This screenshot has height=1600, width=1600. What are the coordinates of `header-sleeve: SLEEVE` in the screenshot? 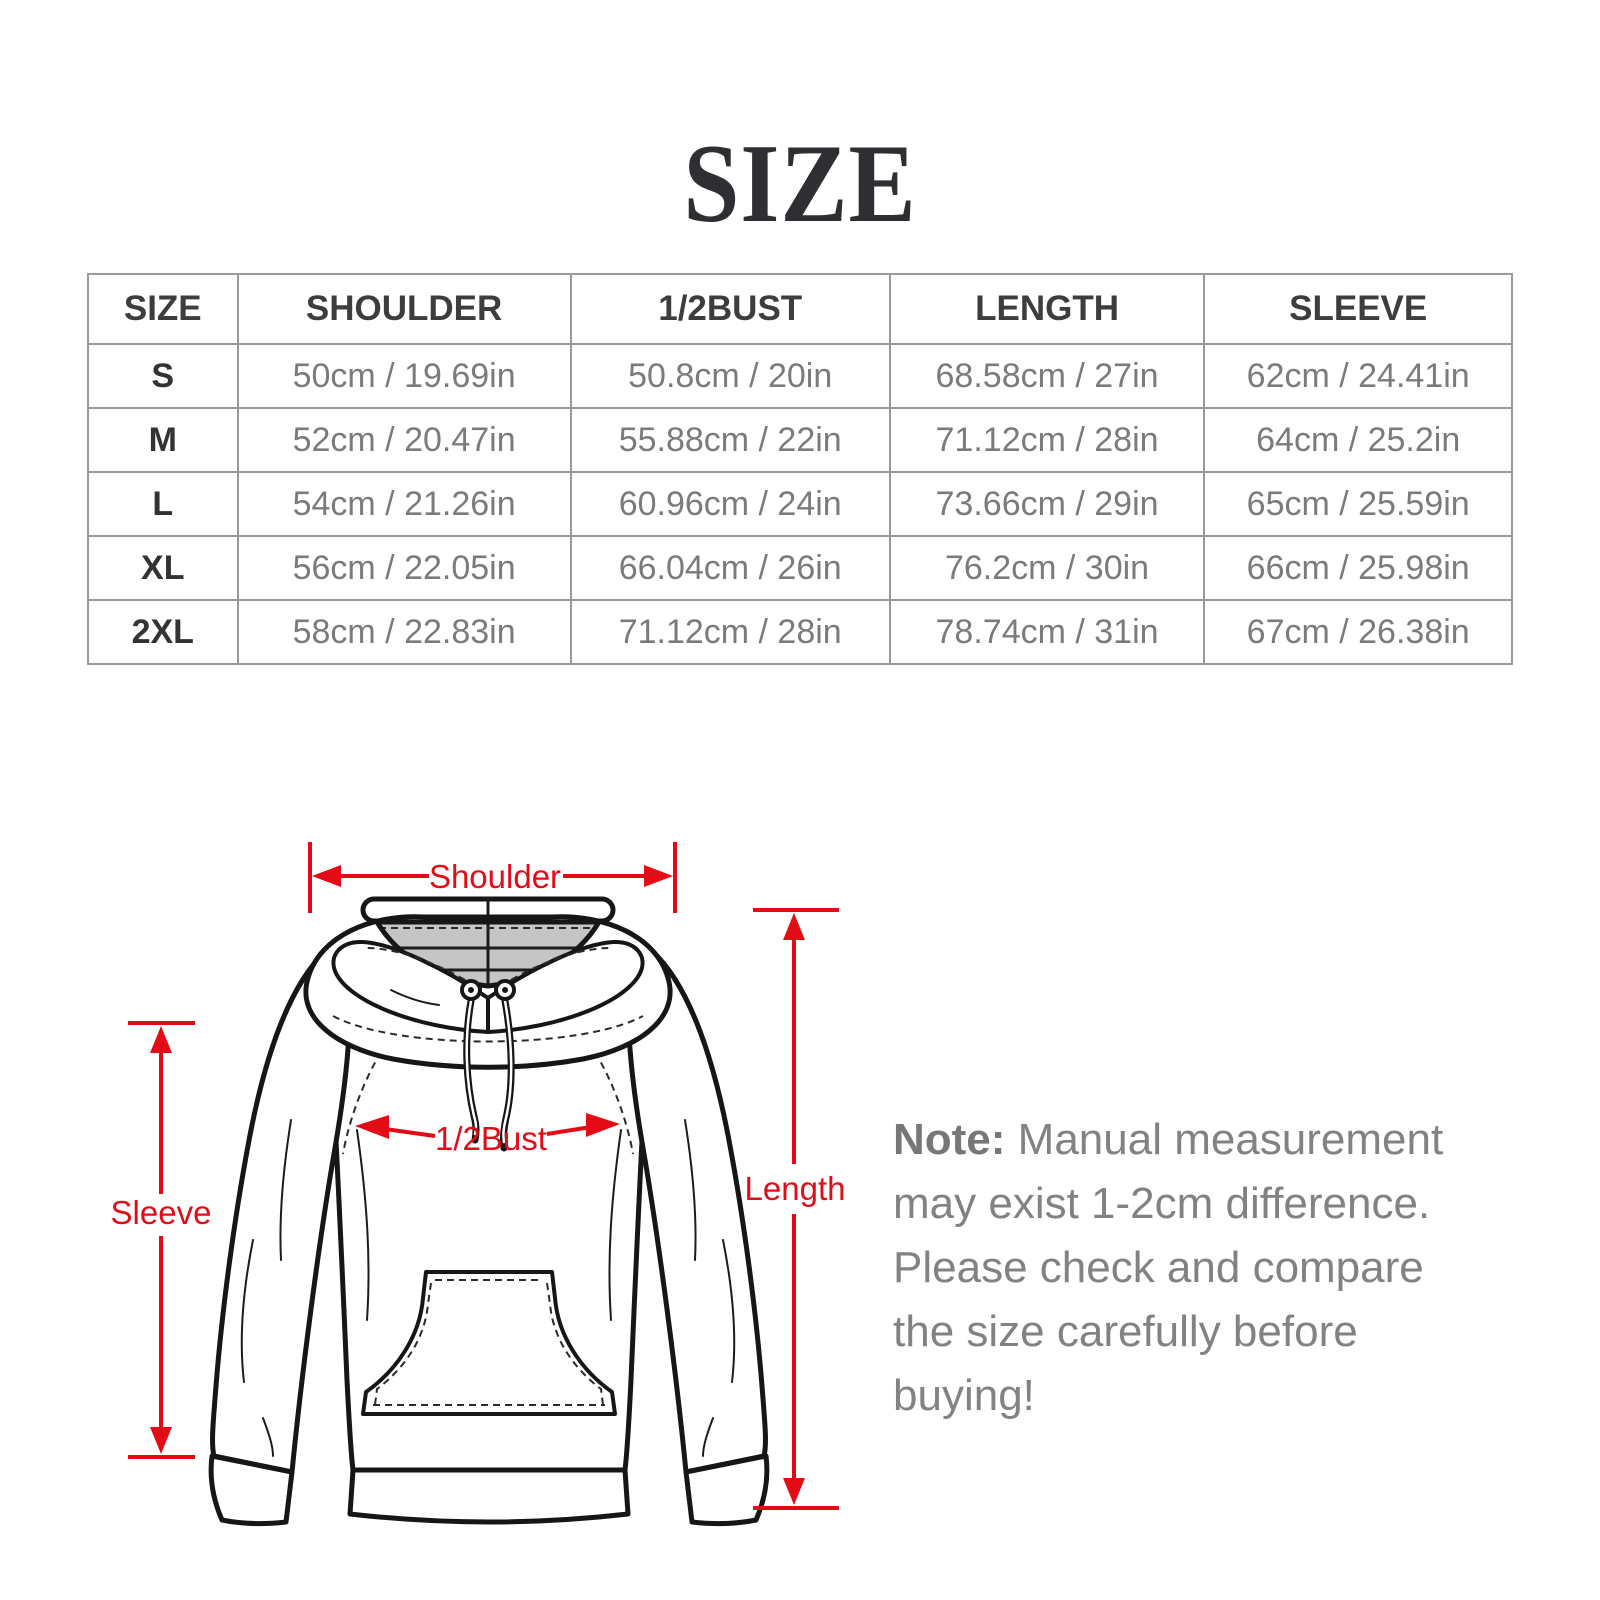 It's located at (1358, 309).